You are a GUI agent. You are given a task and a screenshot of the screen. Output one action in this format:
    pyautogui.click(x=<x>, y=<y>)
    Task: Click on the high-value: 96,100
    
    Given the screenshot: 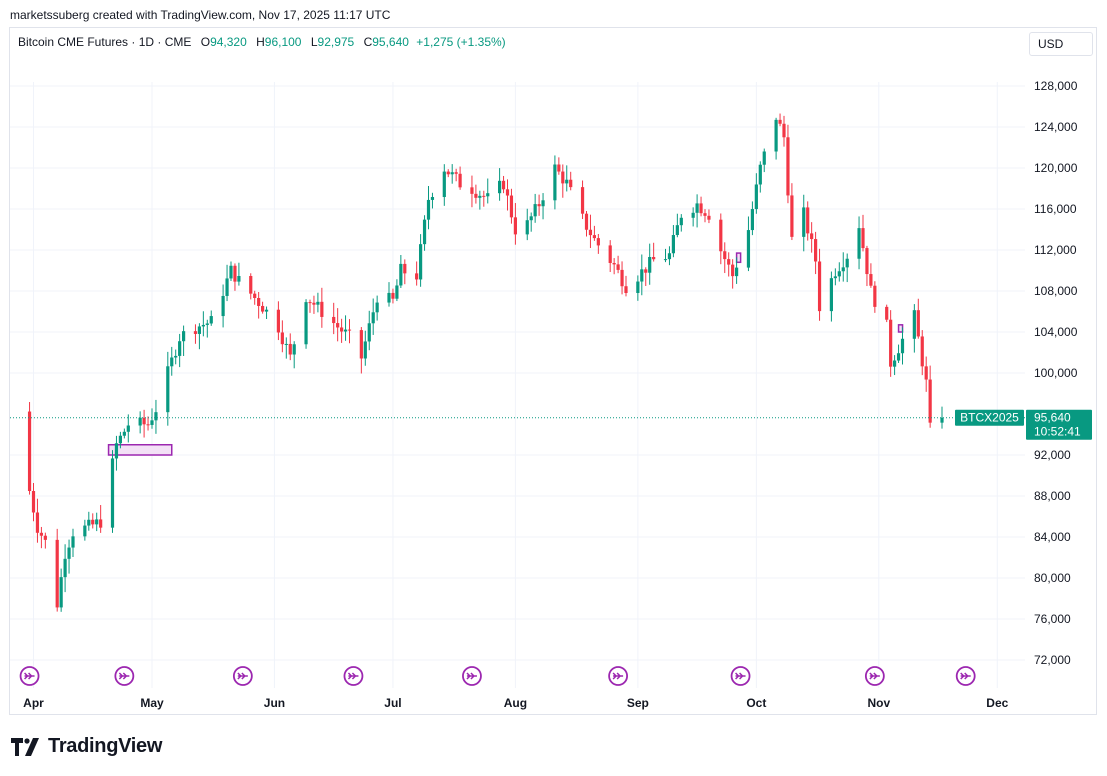 What is the action you would take?
    pyautogui.click(x=283, y=42)
    